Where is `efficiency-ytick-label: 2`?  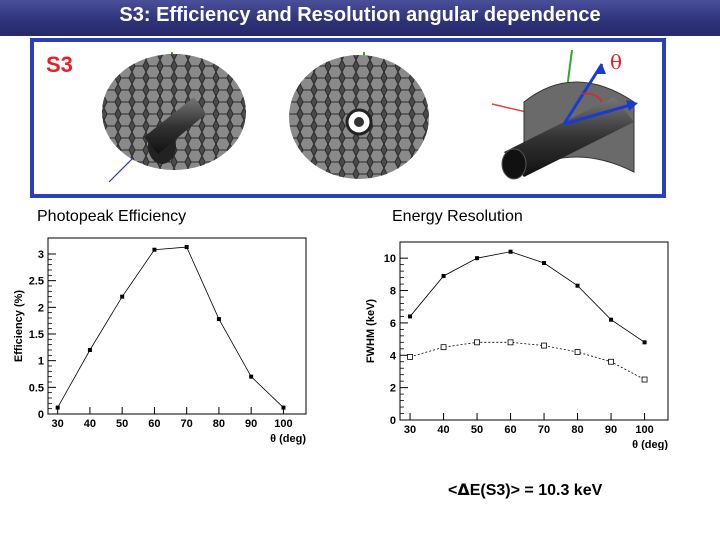 efficiency-ytick-label: 2 is located at coordinates (41, 308).